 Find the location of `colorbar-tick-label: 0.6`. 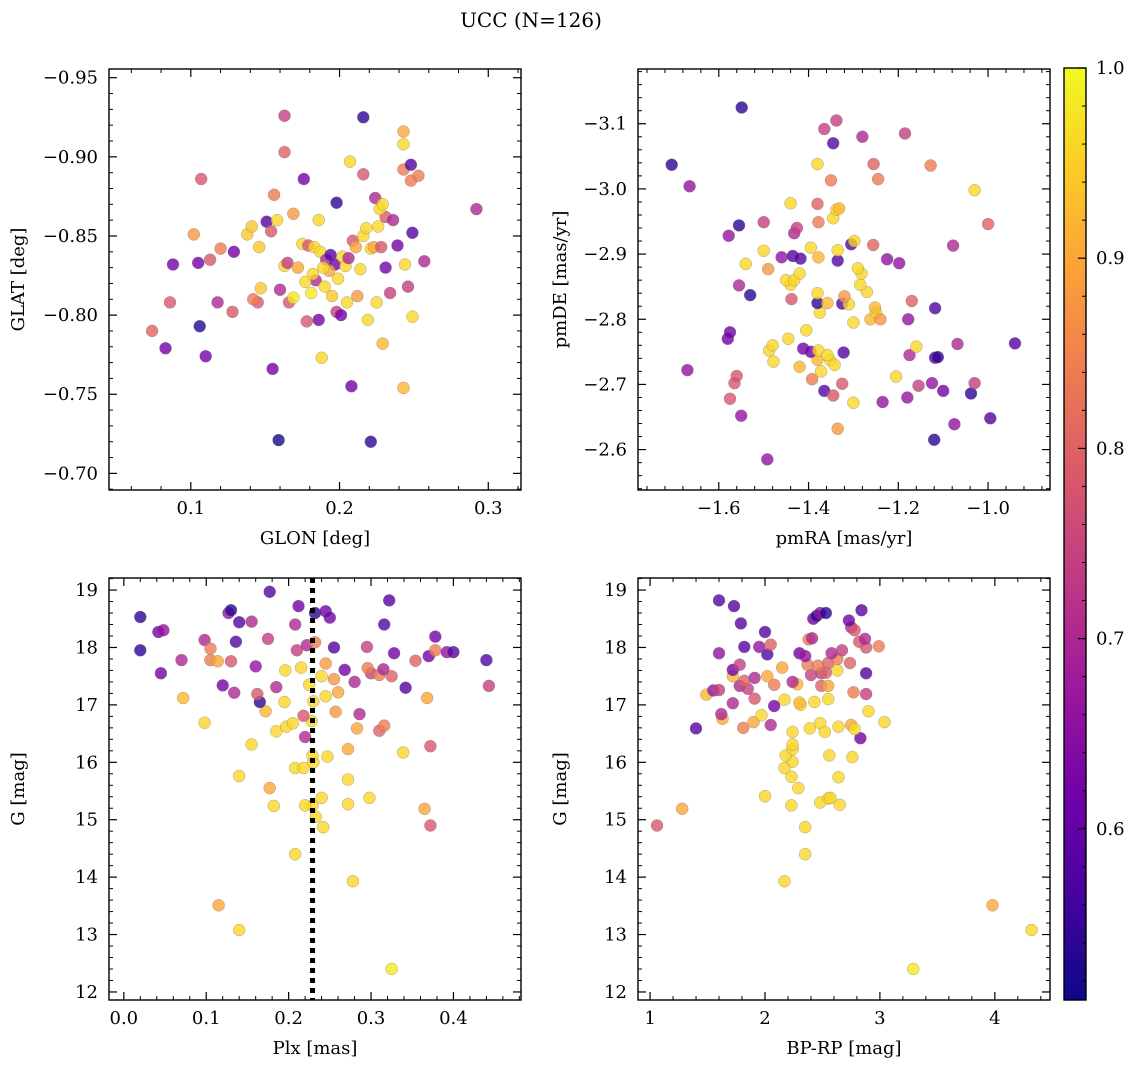

colorbar-tick-label: 0.6 is located at coordinates (1110, 829).